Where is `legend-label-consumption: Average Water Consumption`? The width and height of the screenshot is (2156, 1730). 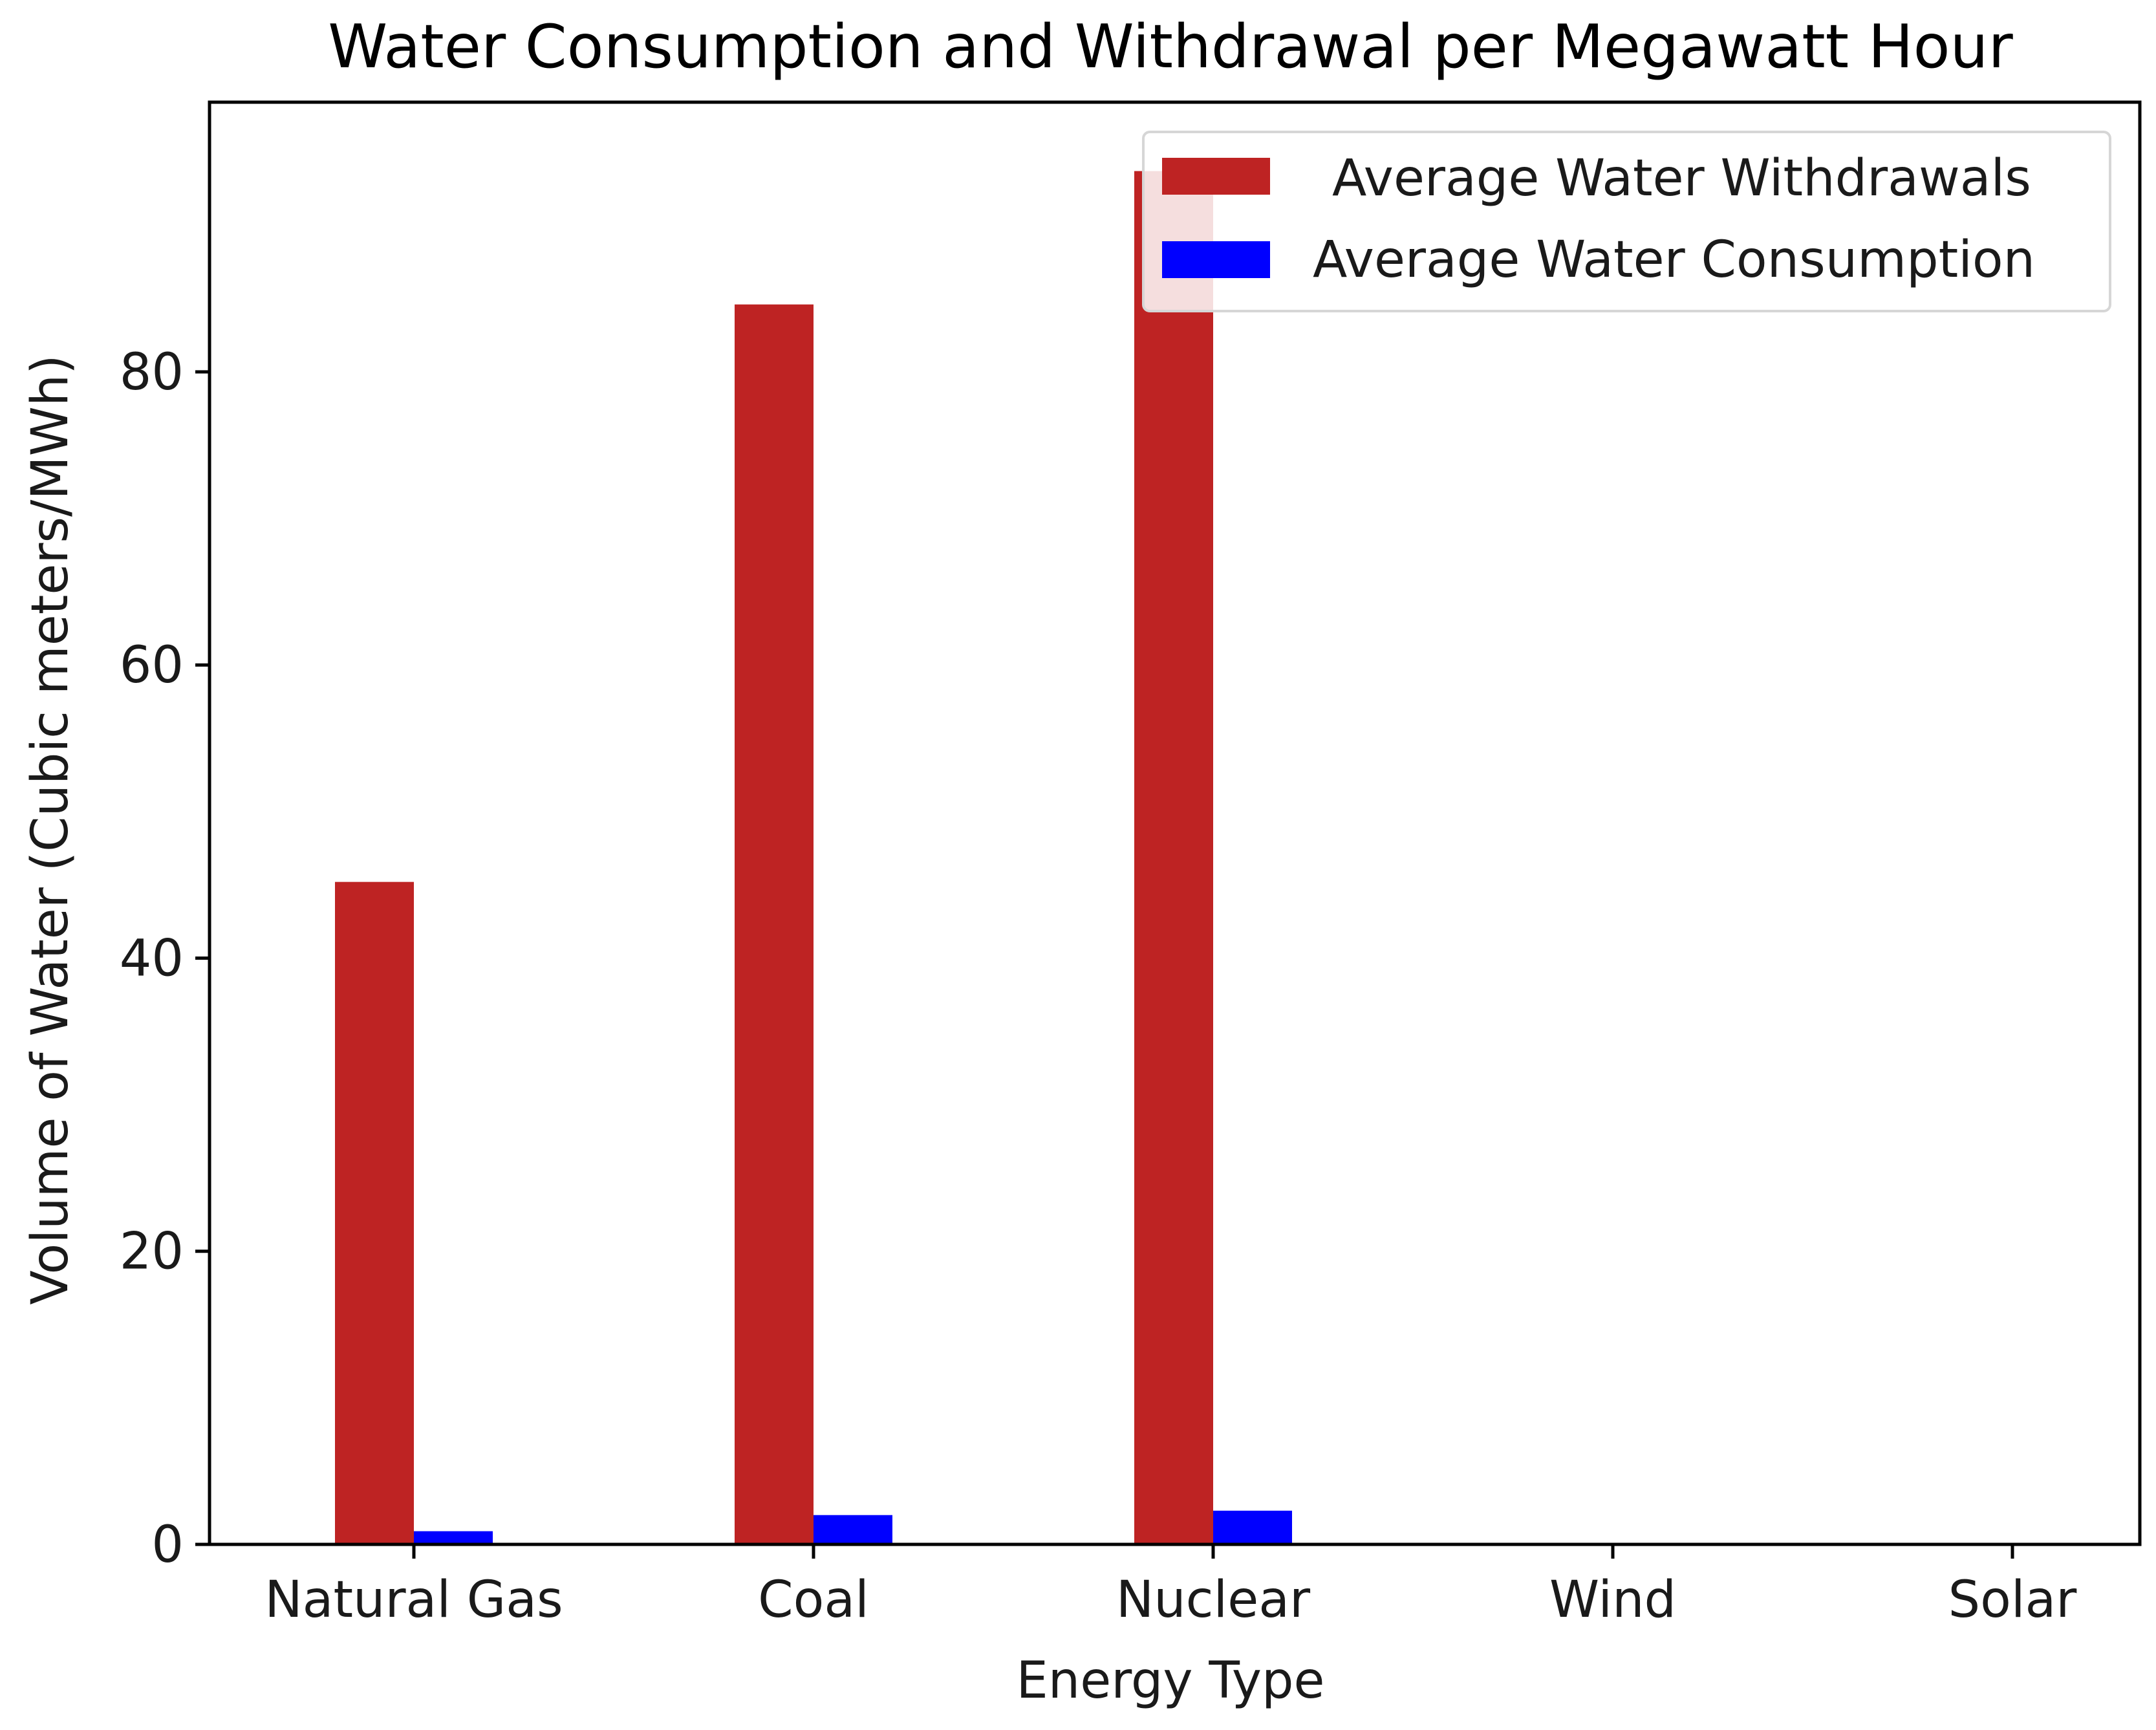 legend-label-consumption: Average Water Consumption is located at coordinates (1674, 260).